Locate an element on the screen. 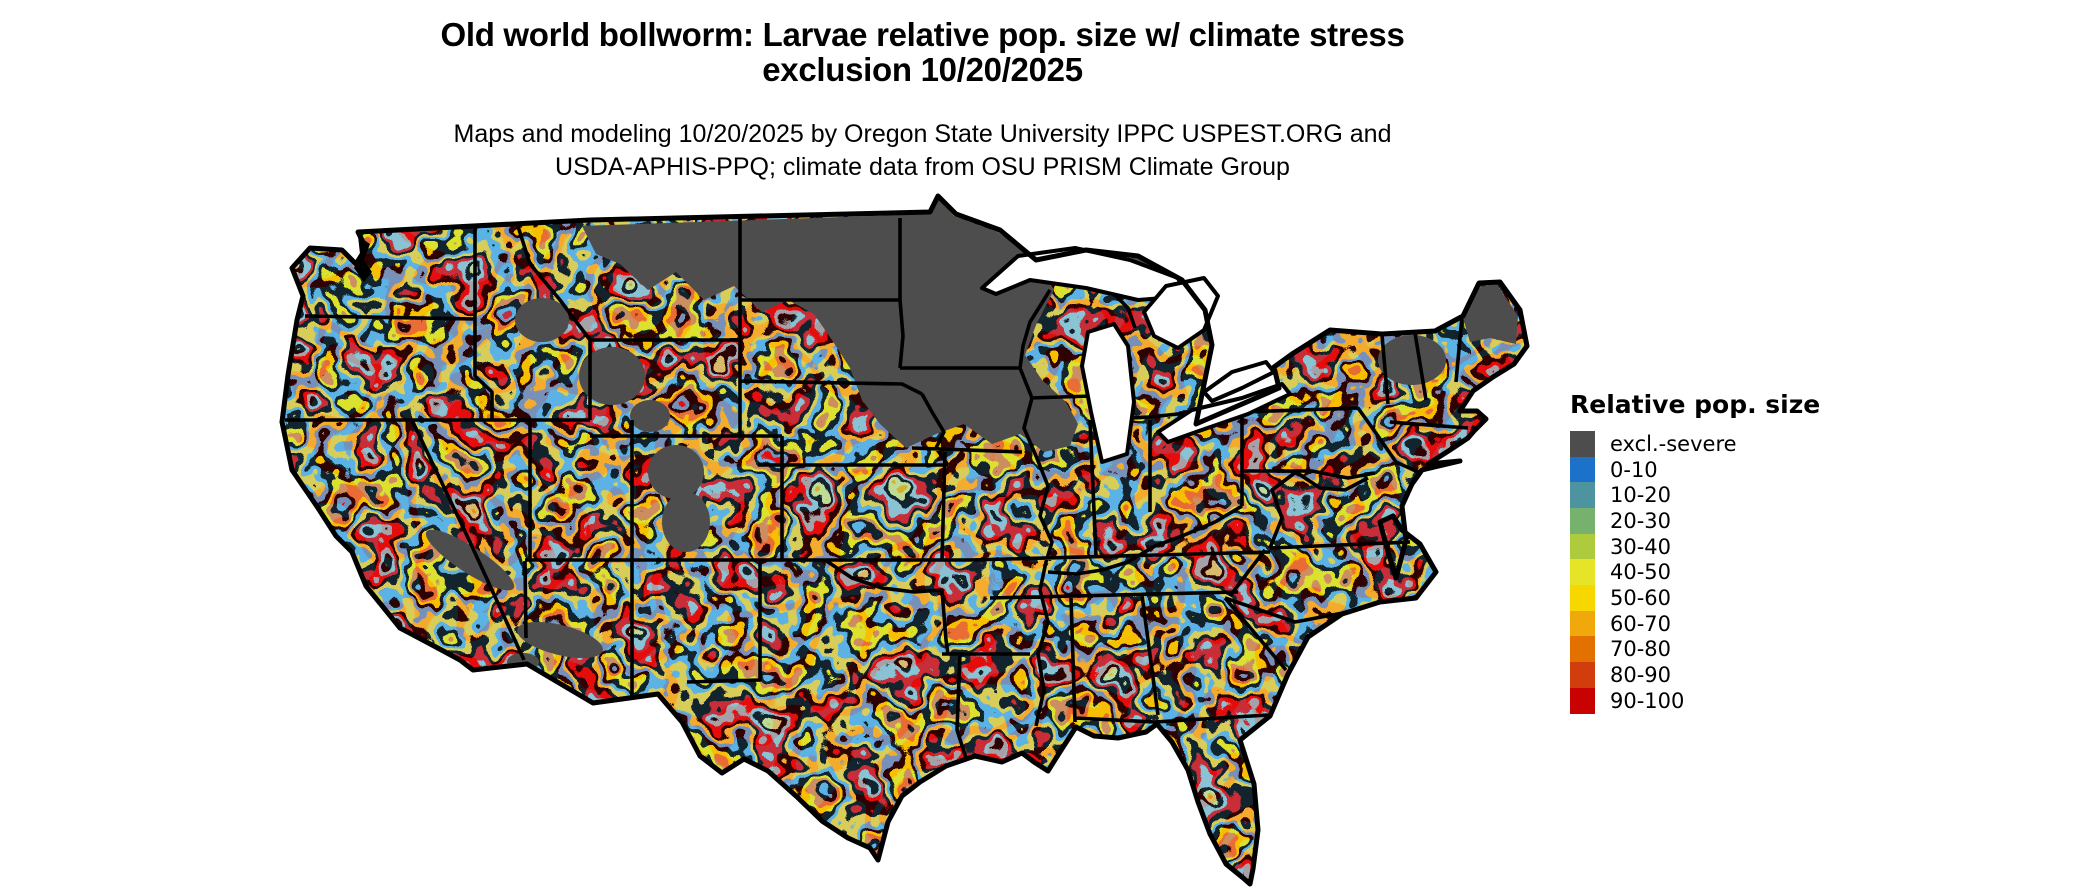 The width and height of the screenshot is (2100, 892). legend-item: excl.-severe is located at coordinates (1695, 443).